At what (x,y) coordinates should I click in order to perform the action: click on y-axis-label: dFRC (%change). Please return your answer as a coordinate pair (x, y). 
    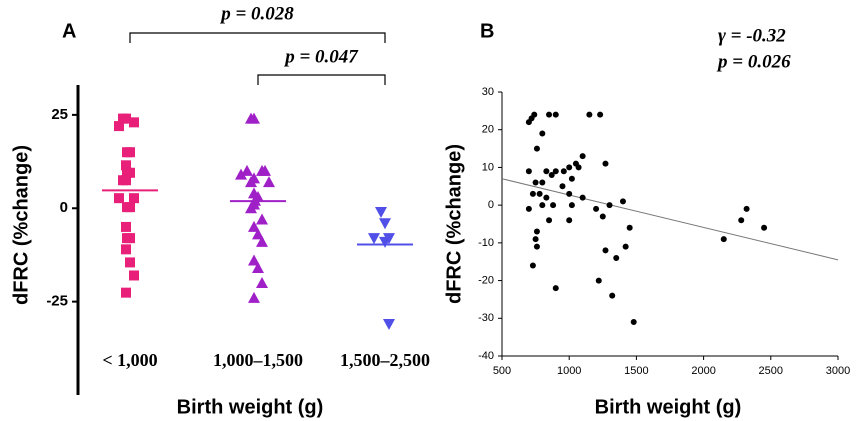
    Looking at the image, I should click on (454, 224).